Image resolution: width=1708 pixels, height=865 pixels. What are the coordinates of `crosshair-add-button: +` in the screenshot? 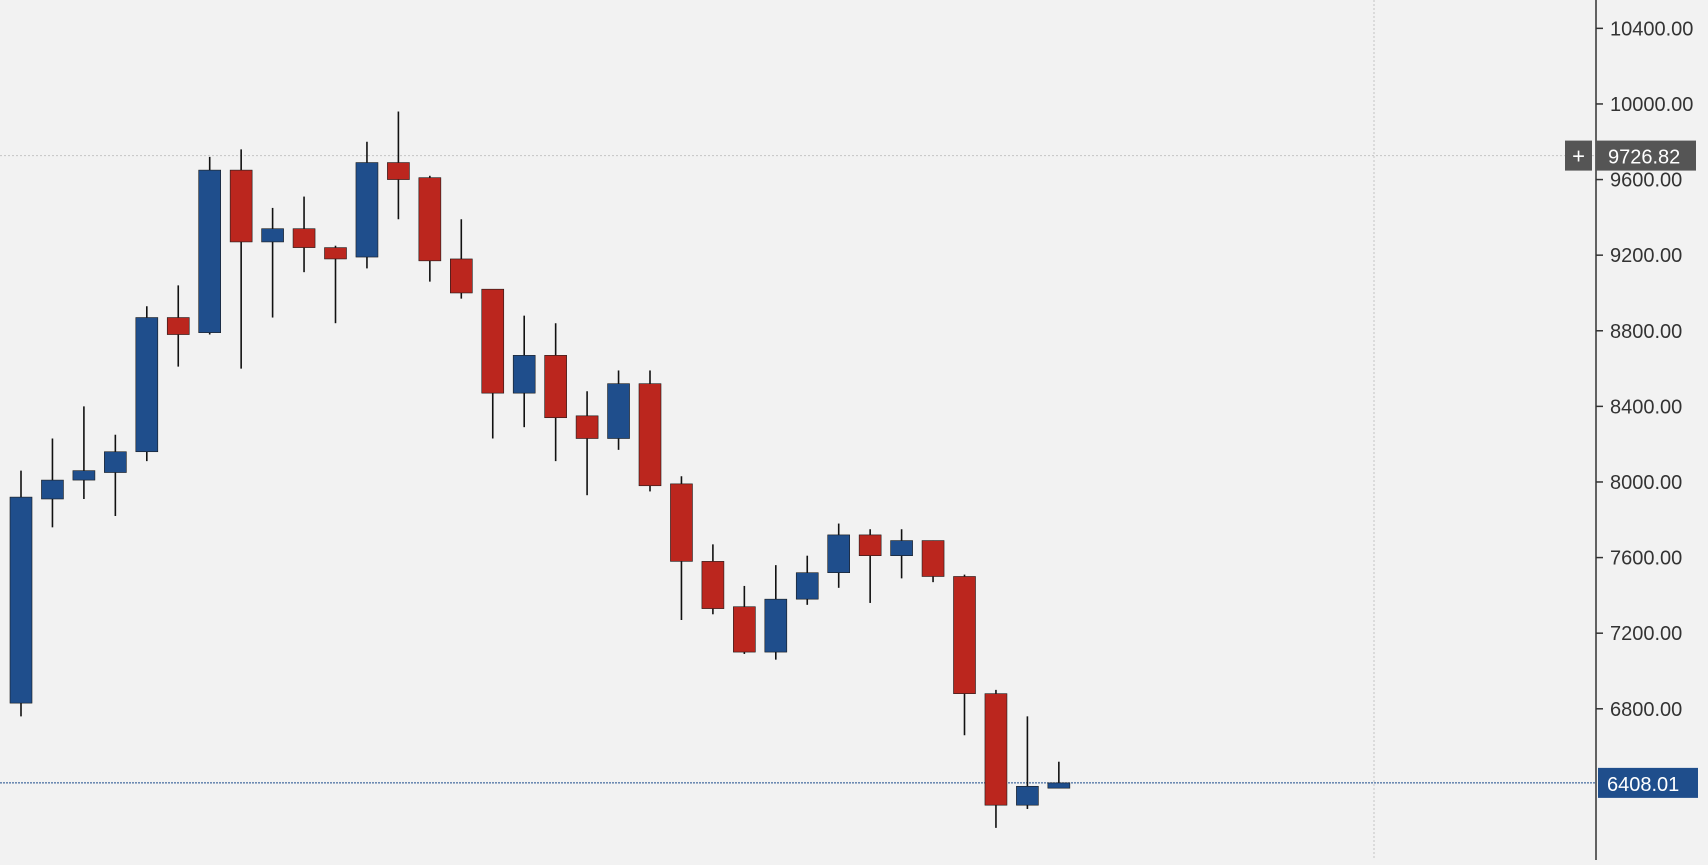 It's located at (1578, 155).